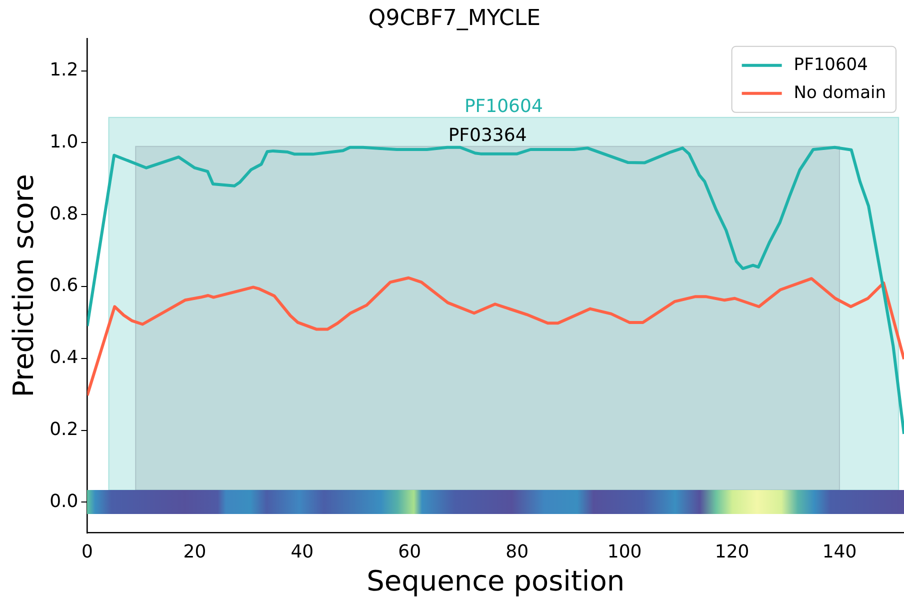 This screenshot has height=606, width=904. What do you see at coordinates (194, 551) in the screenshot?
I see `x-tick-label: 20` at bounding box center [194, 551].